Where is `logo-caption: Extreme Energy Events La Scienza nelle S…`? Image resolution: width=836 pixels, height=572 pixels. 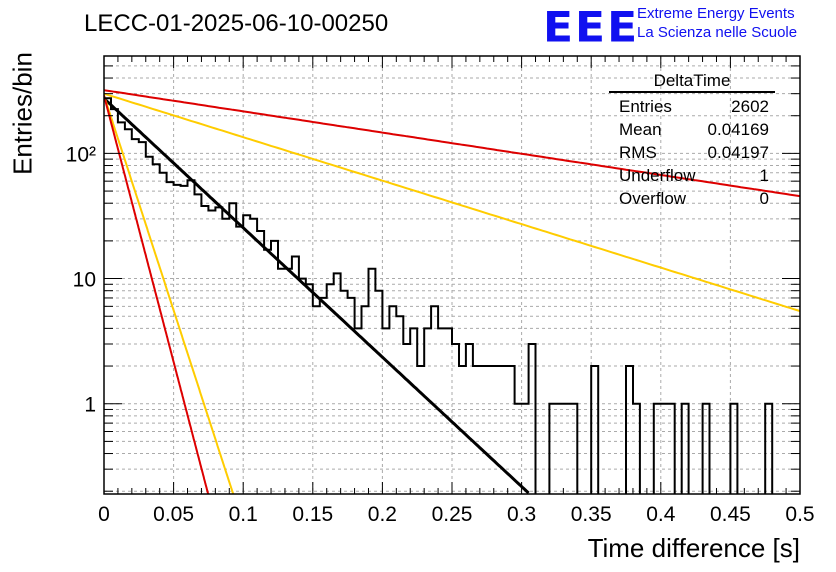 logo-caption: Extreme Energy Events La Scienza nelle S… is located at coordinates (717, 23).